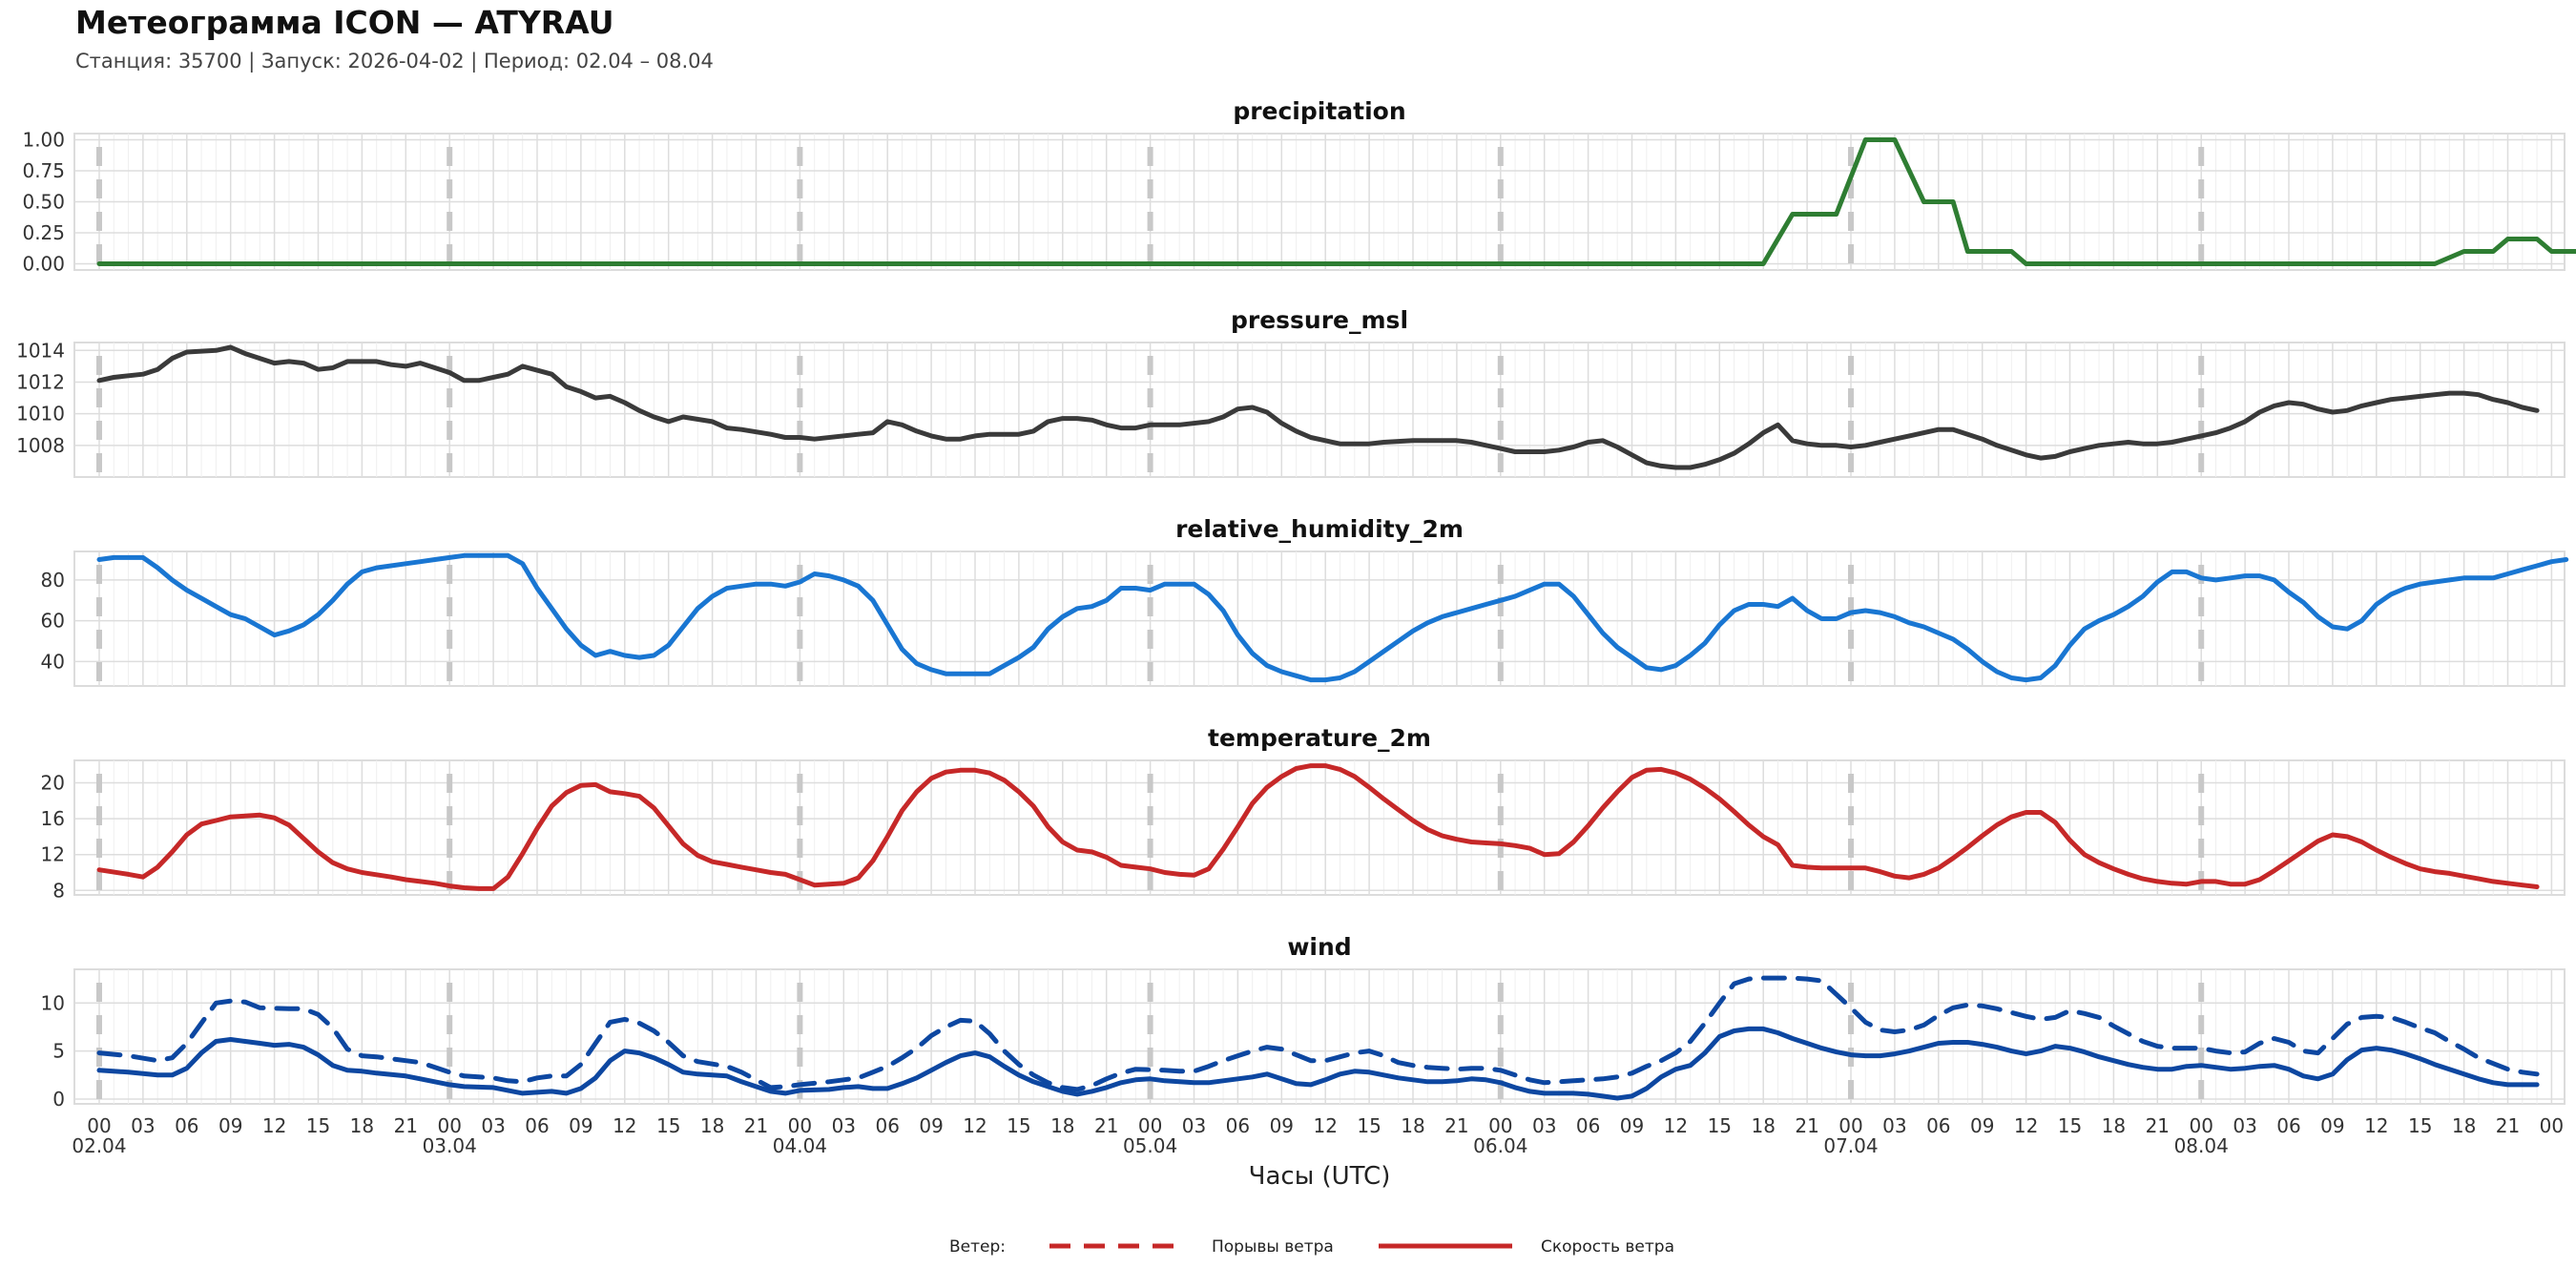 The image size is (2576, 1288). I want to click on y-tick-label: 0.50, so click(43, 202).